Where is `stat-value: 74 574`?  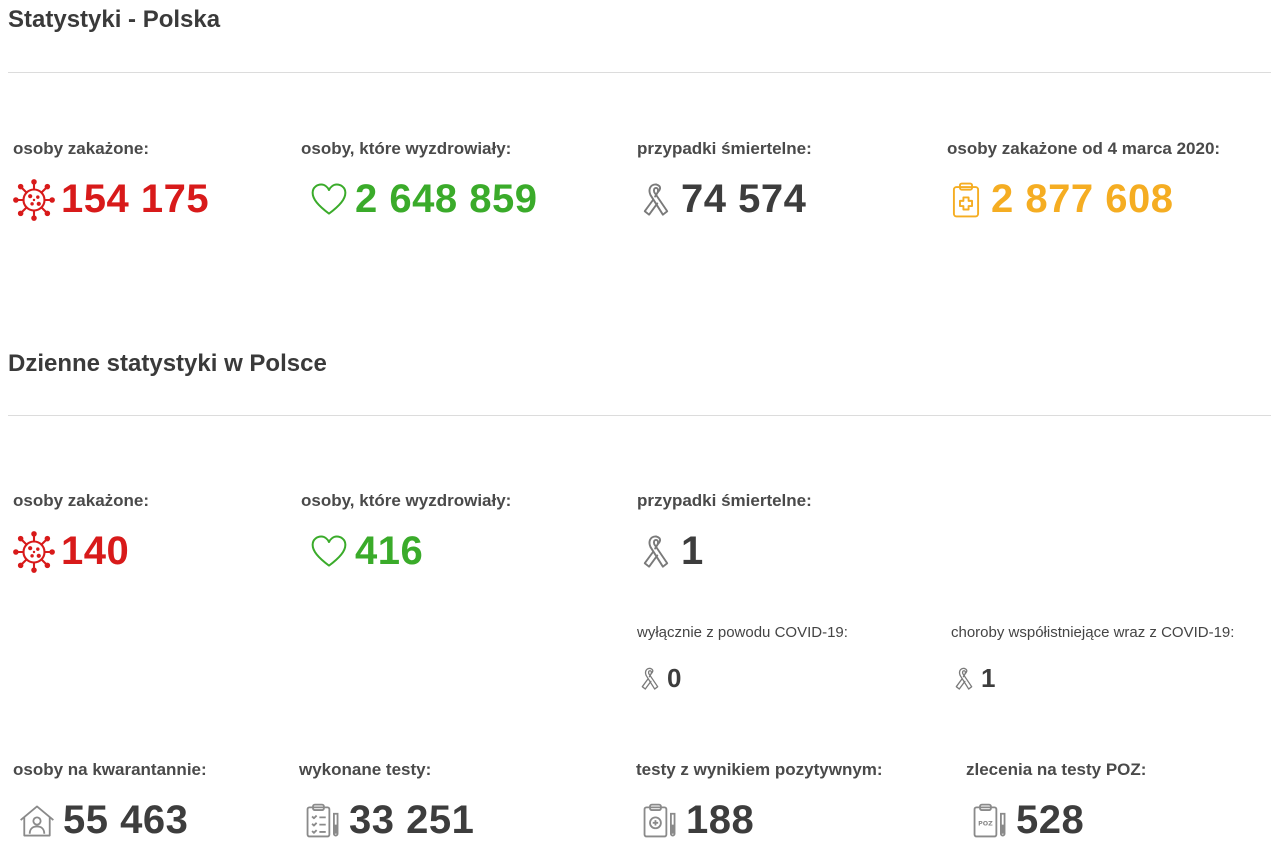 stat-value: 74 574 is located at coordinates (744, 199).